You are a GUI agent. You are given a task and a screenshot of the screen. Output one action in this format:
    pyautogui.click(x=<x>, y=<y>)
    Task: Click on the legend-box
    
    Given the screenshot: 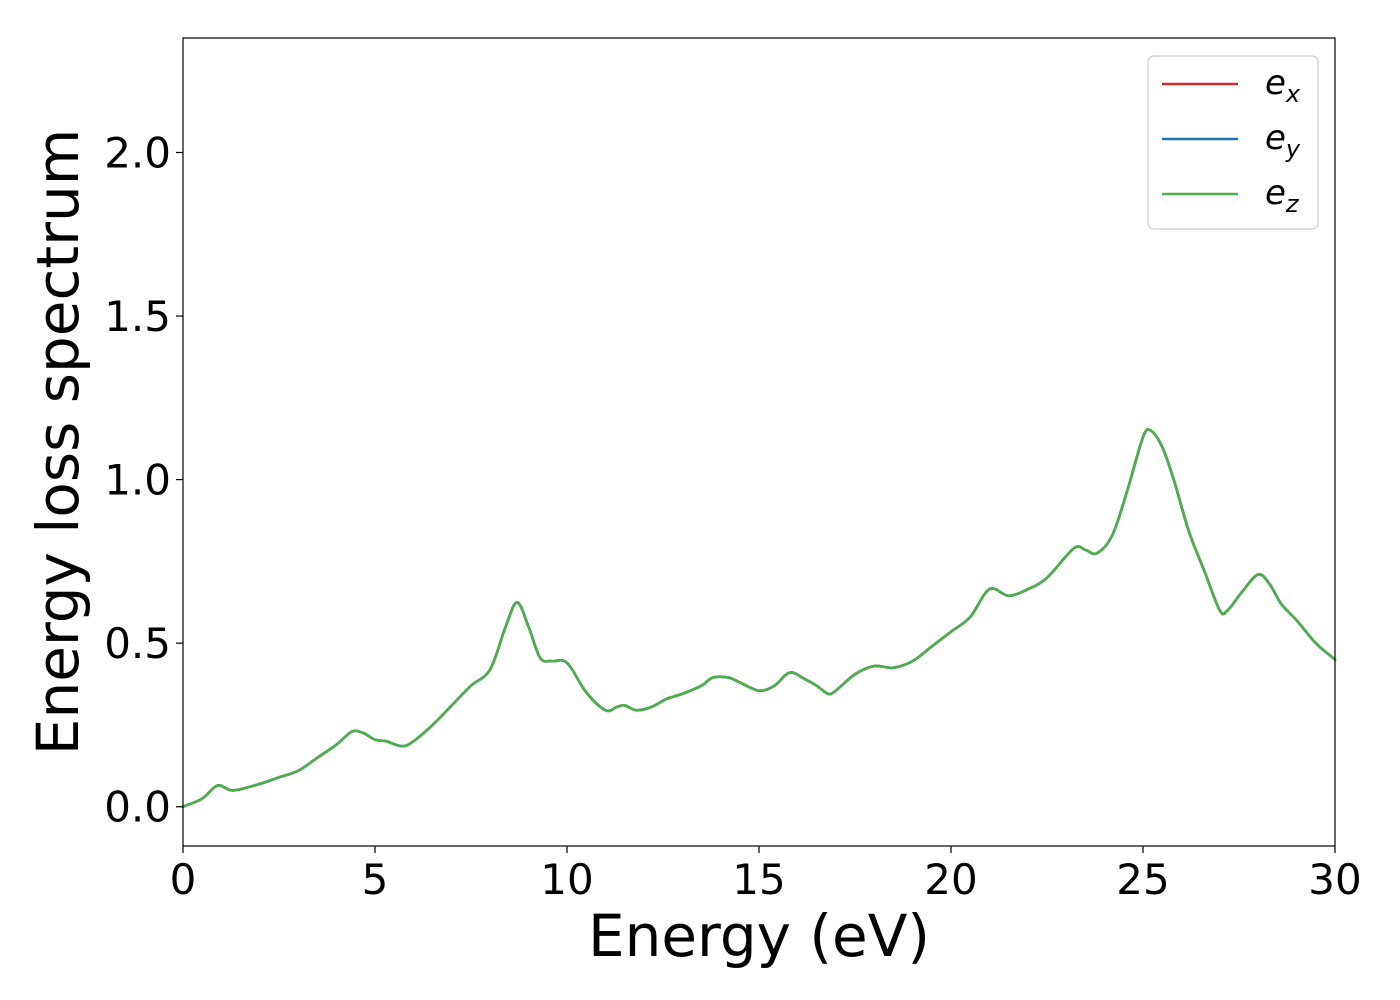 What is the action you would take?
    pyautogui.click(x=1233, y=142)
    